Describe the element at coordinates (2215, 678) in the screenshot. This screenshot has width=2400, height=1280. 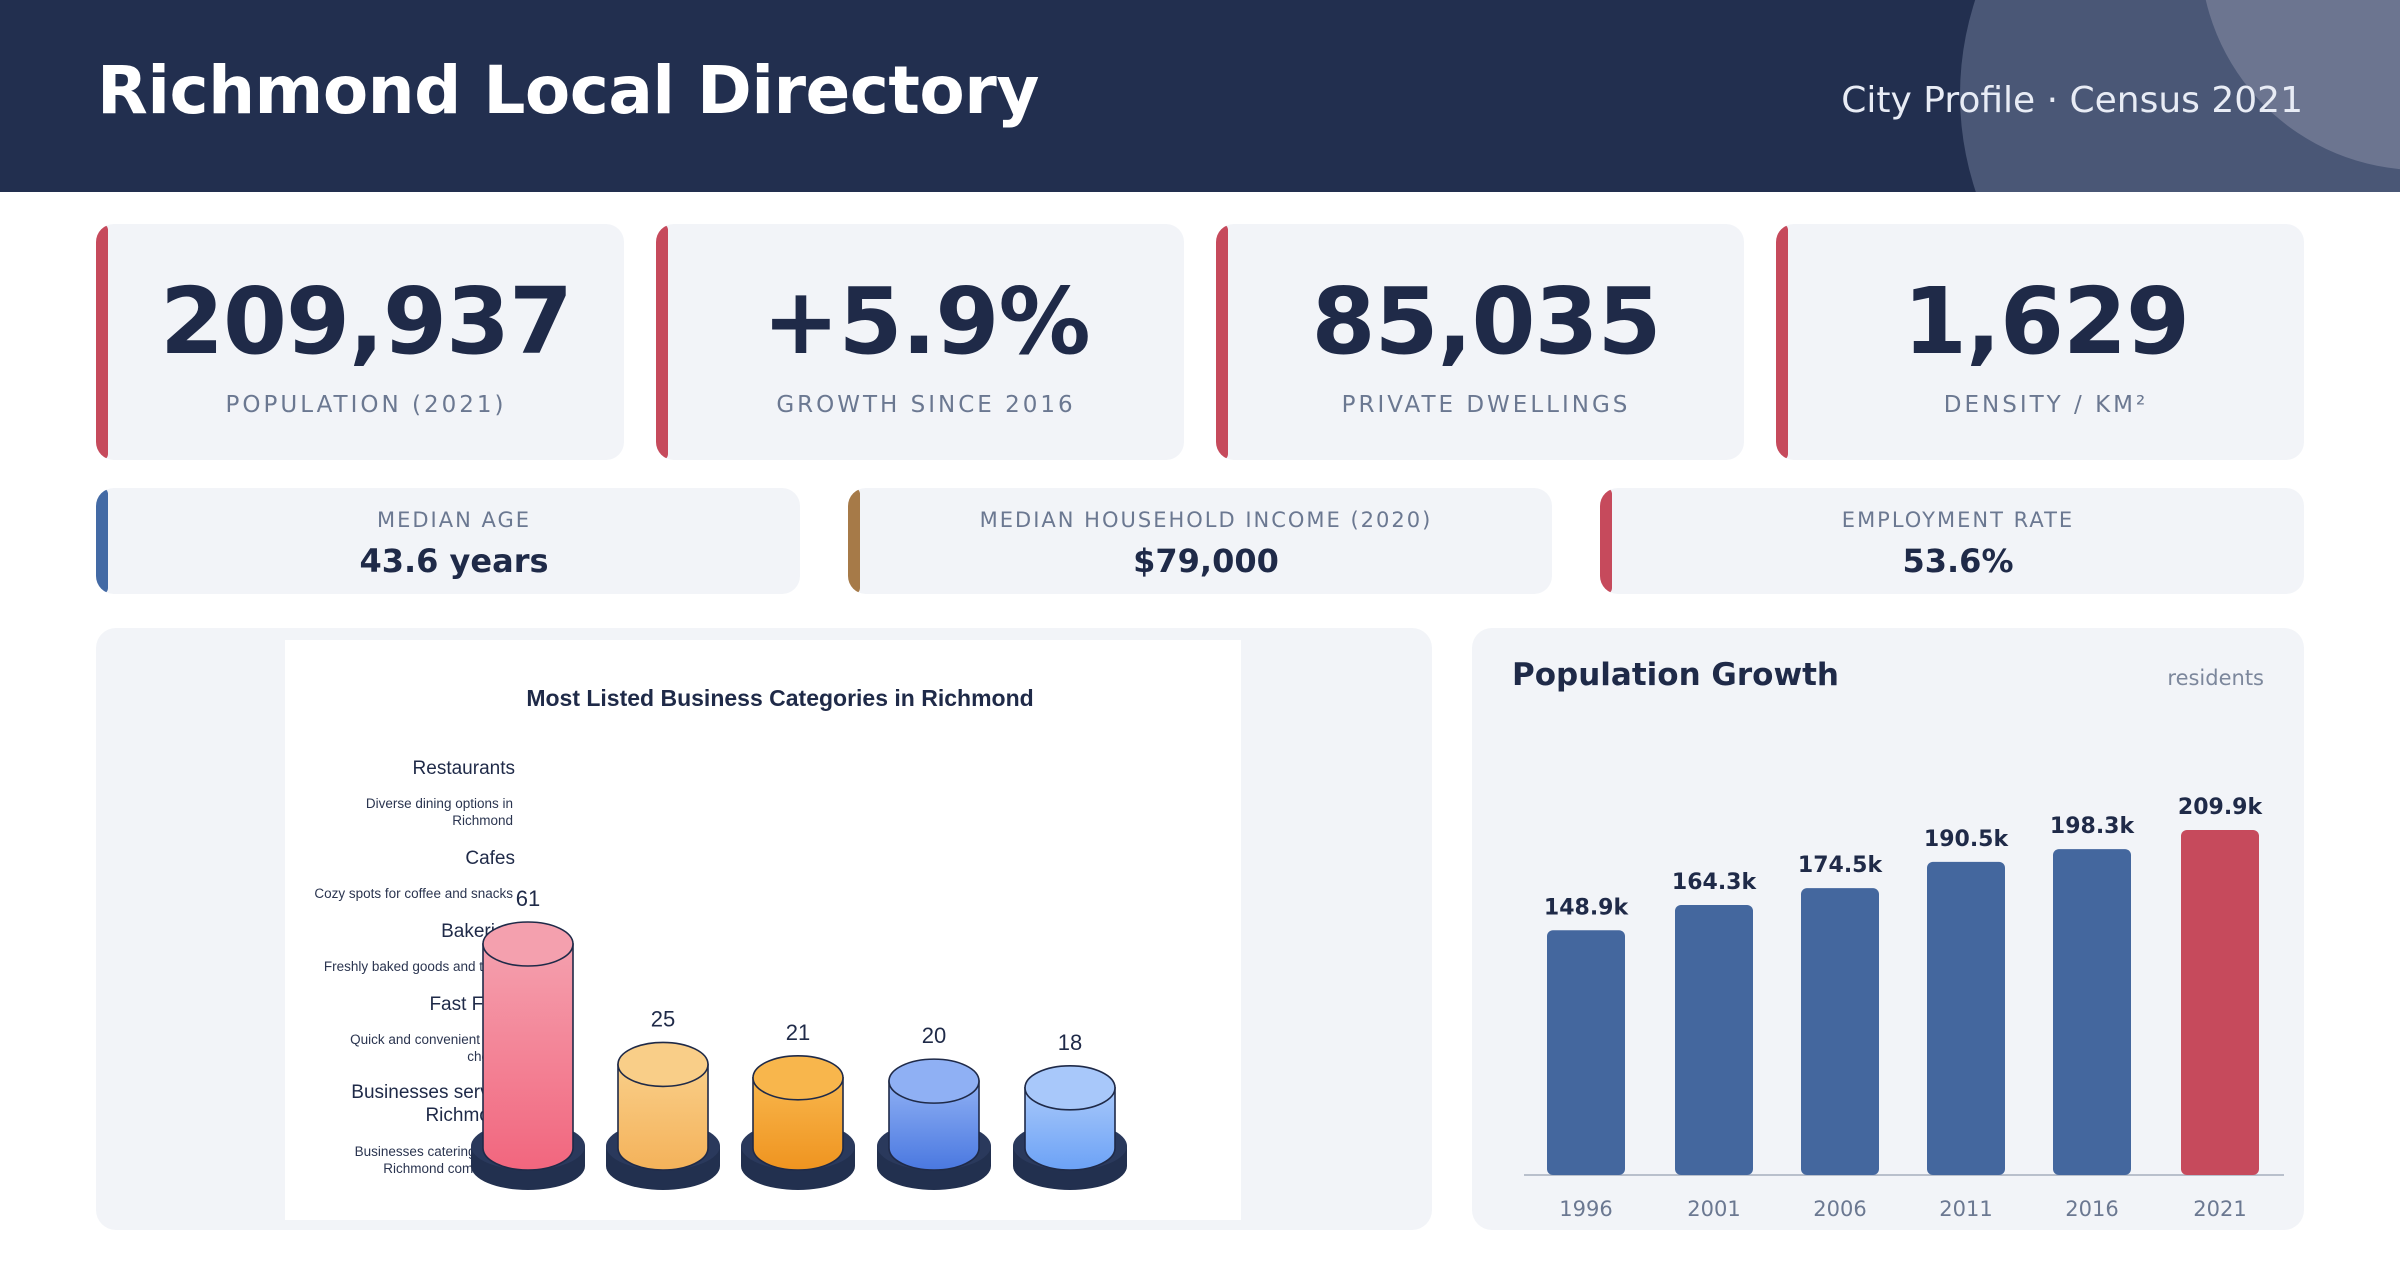
I see `chart-unit-label: residents` at that location.